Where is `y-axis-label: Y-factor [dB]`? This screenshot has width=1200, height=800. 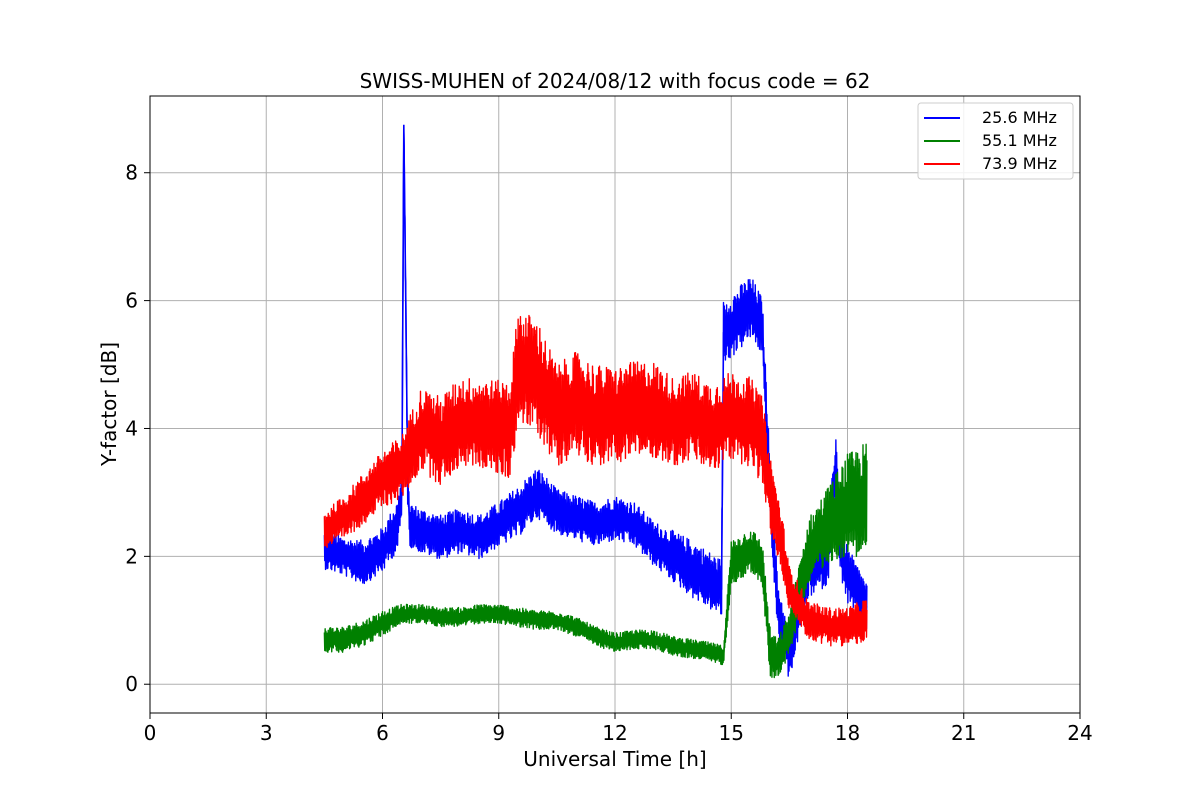
y-axis-label: Y-factor [dB] is located at coordinates (109, 404).